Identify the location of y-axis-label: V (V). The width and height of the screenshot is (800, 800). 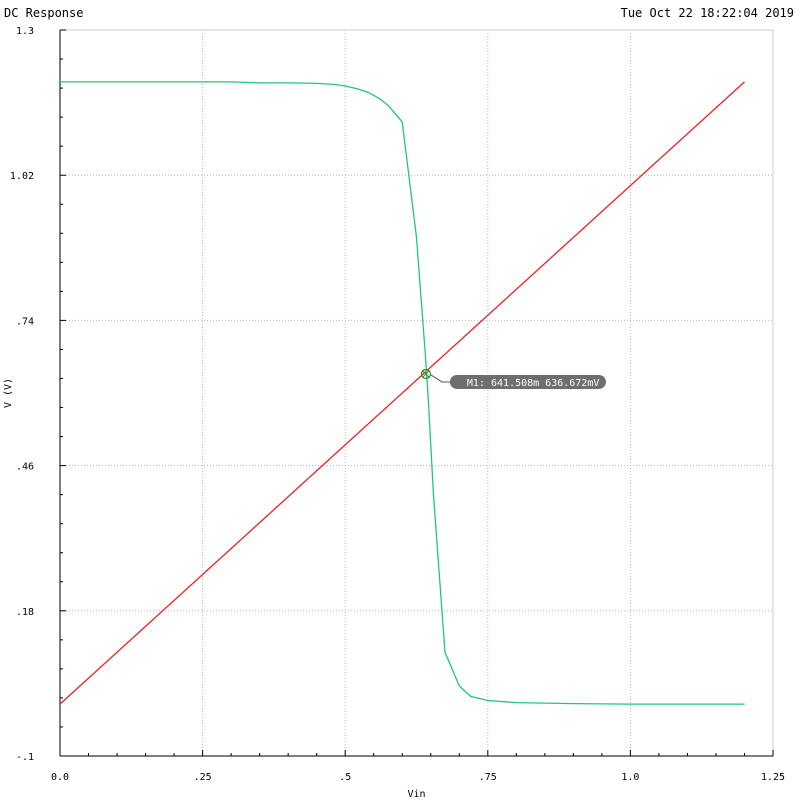
(8, 393).